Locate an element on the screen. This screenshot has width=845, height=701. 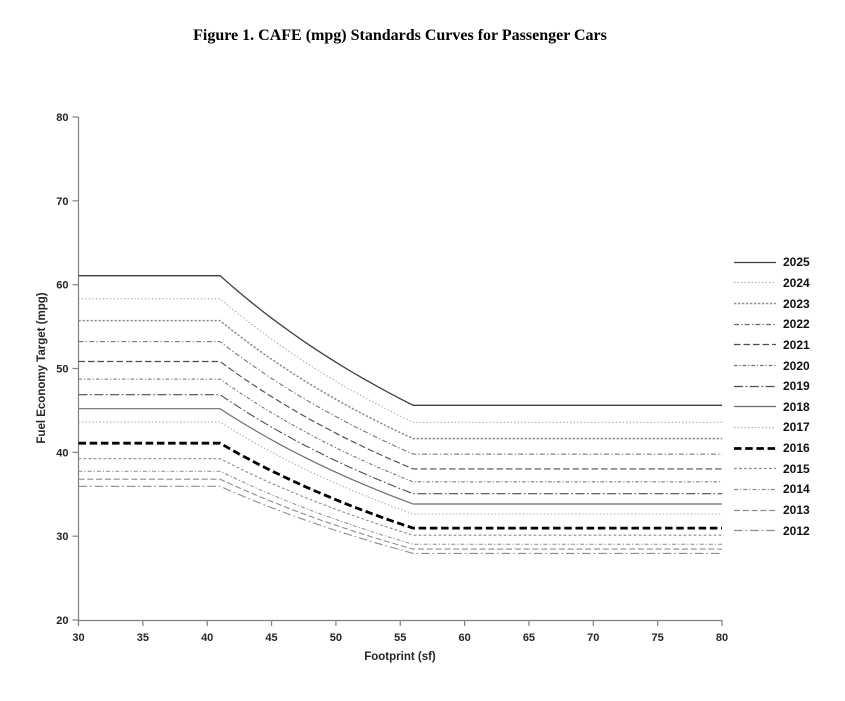
y-tick-label: 50 is located at coordinates (62, 370).